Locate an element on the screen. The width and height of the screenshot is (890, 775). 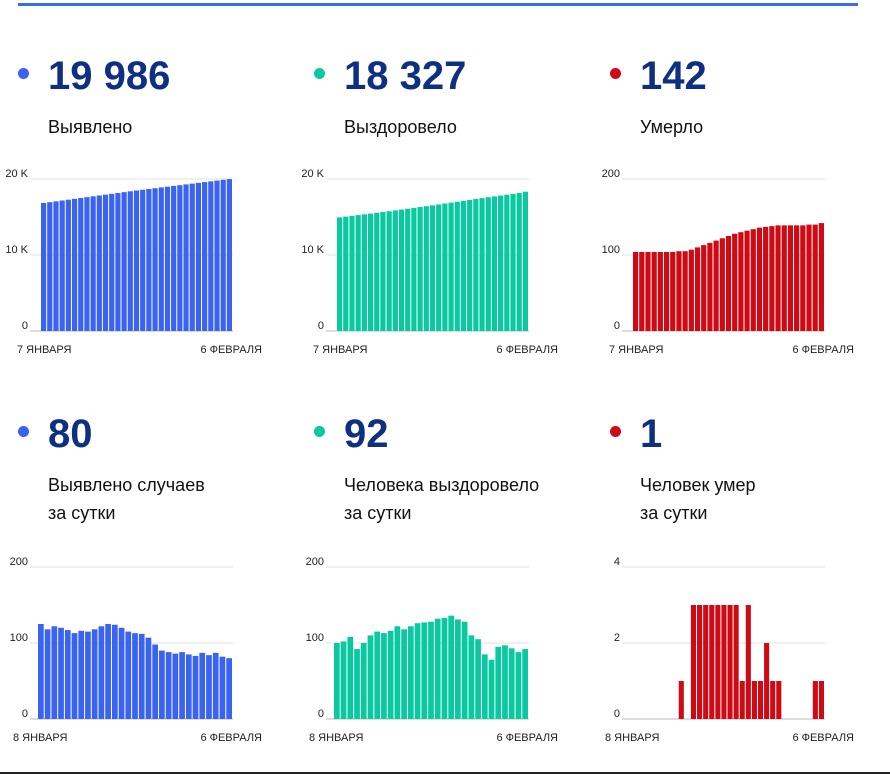
stat-value: 1 is located at coordinates (651, 434).